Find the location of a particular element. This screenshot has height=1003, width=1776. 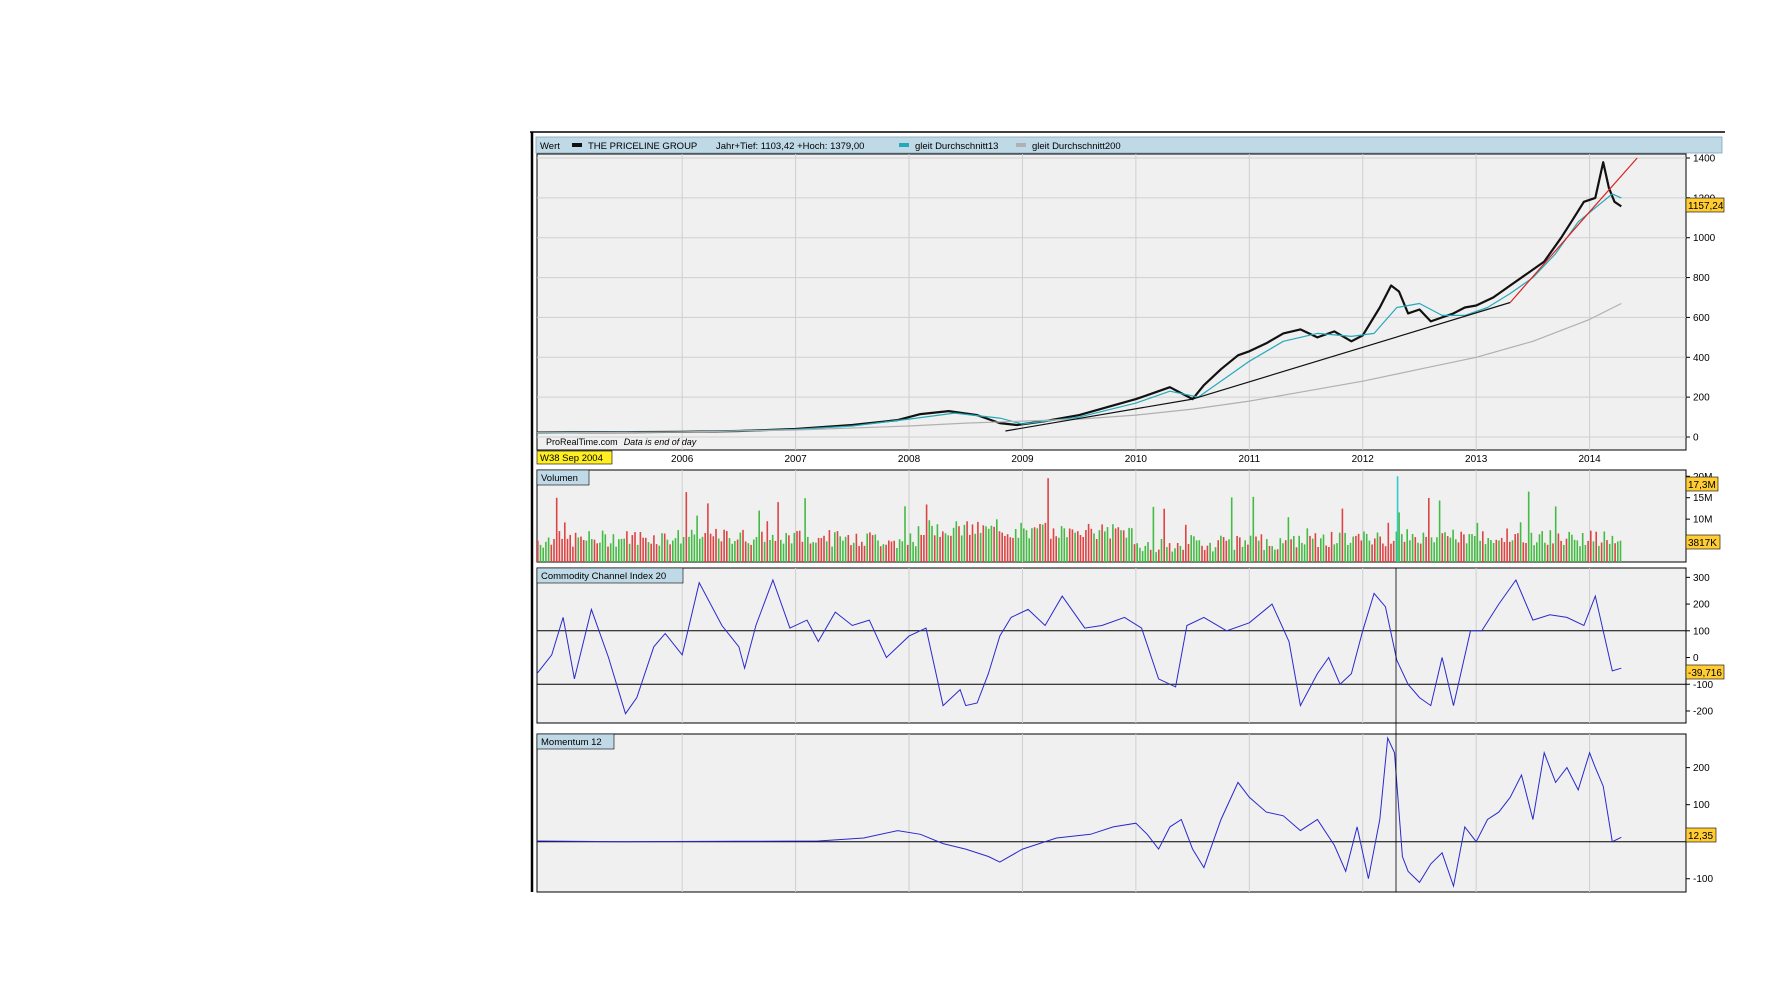

price-y-tick-label: 400 is located at coordinates (1701, 358).